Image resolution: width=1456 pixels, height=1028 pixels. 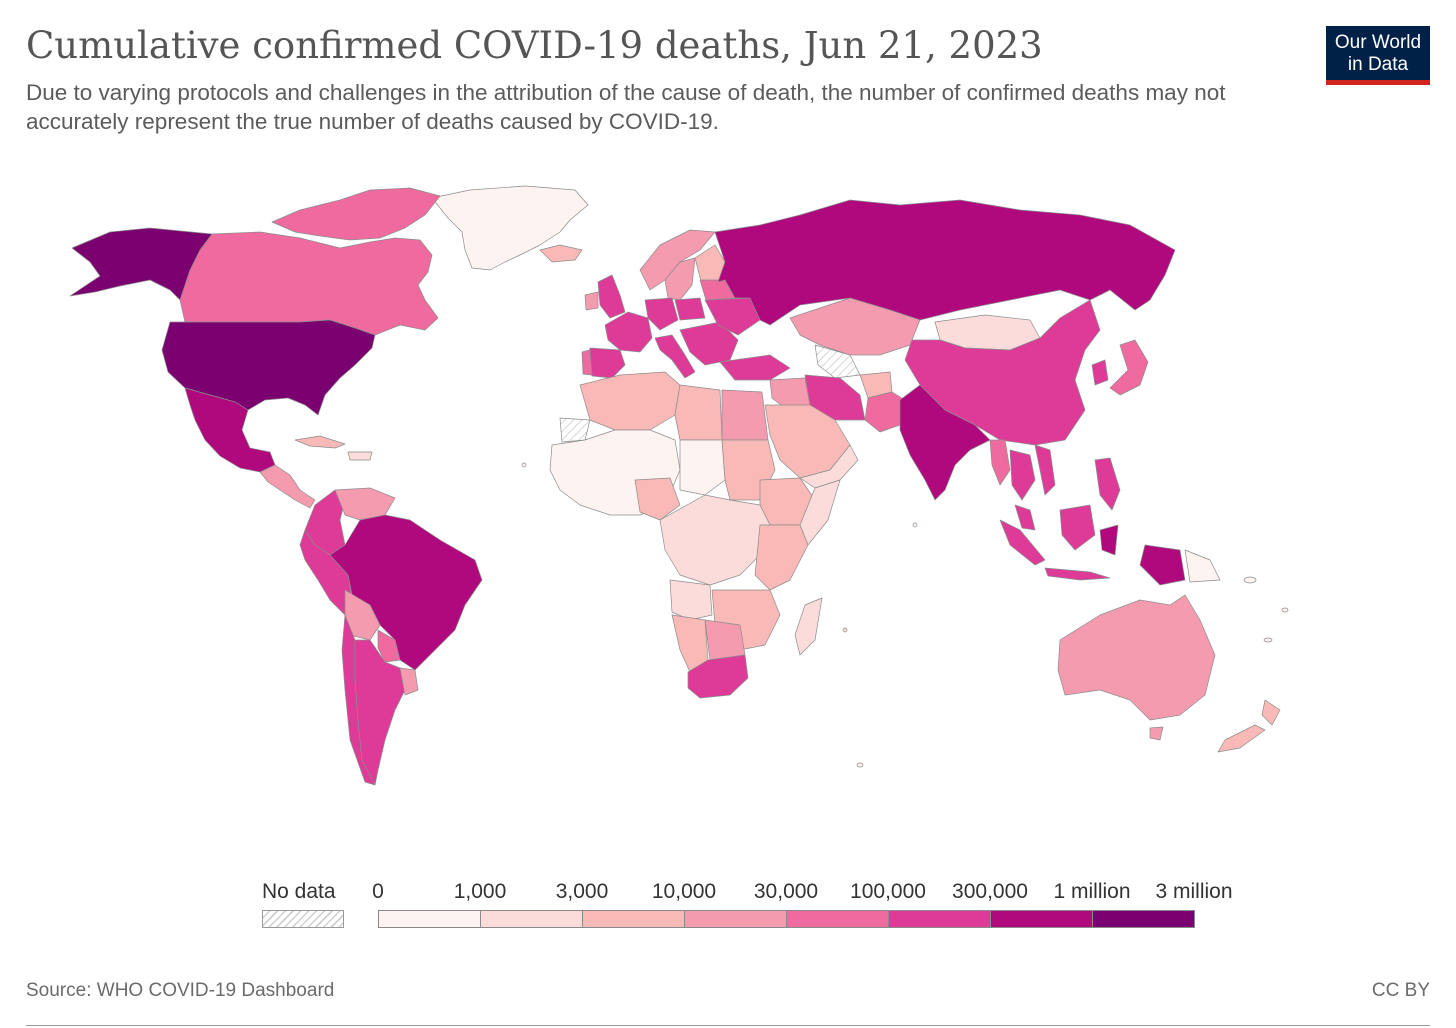 What do you see at coordinates (1136, 657) in the screenshot?
I see `region-australia` at bounding box center [1136, 657].